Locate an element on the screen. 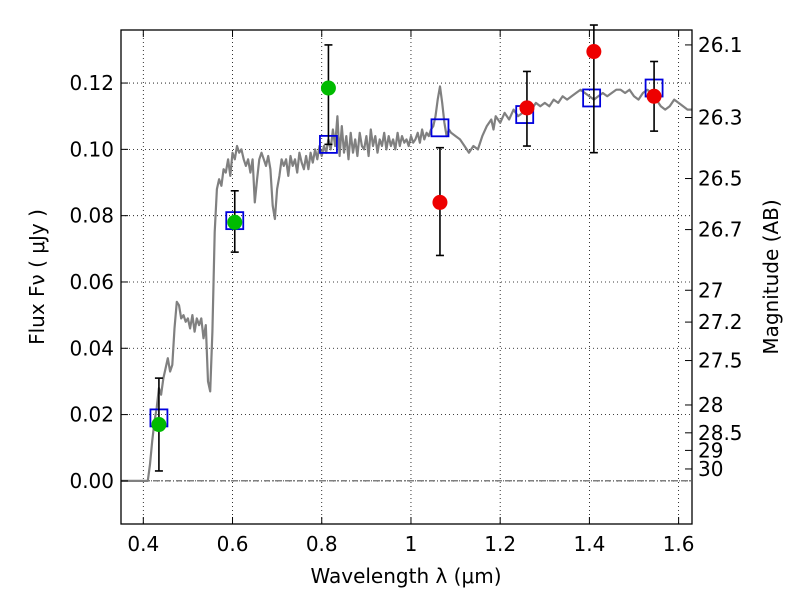  x-tick-label: 0.8 is located at coordinates (322, 544).